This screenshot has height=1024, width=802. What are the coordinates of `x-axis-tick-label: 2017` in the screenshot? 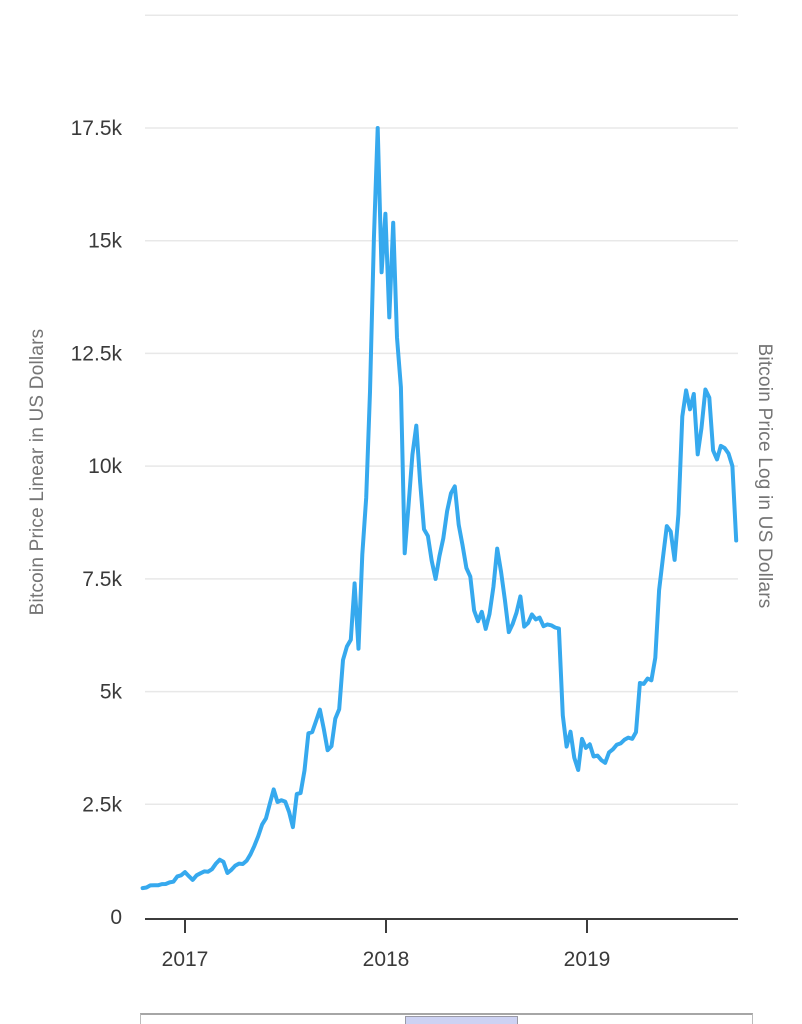 It's located at (185, 959).